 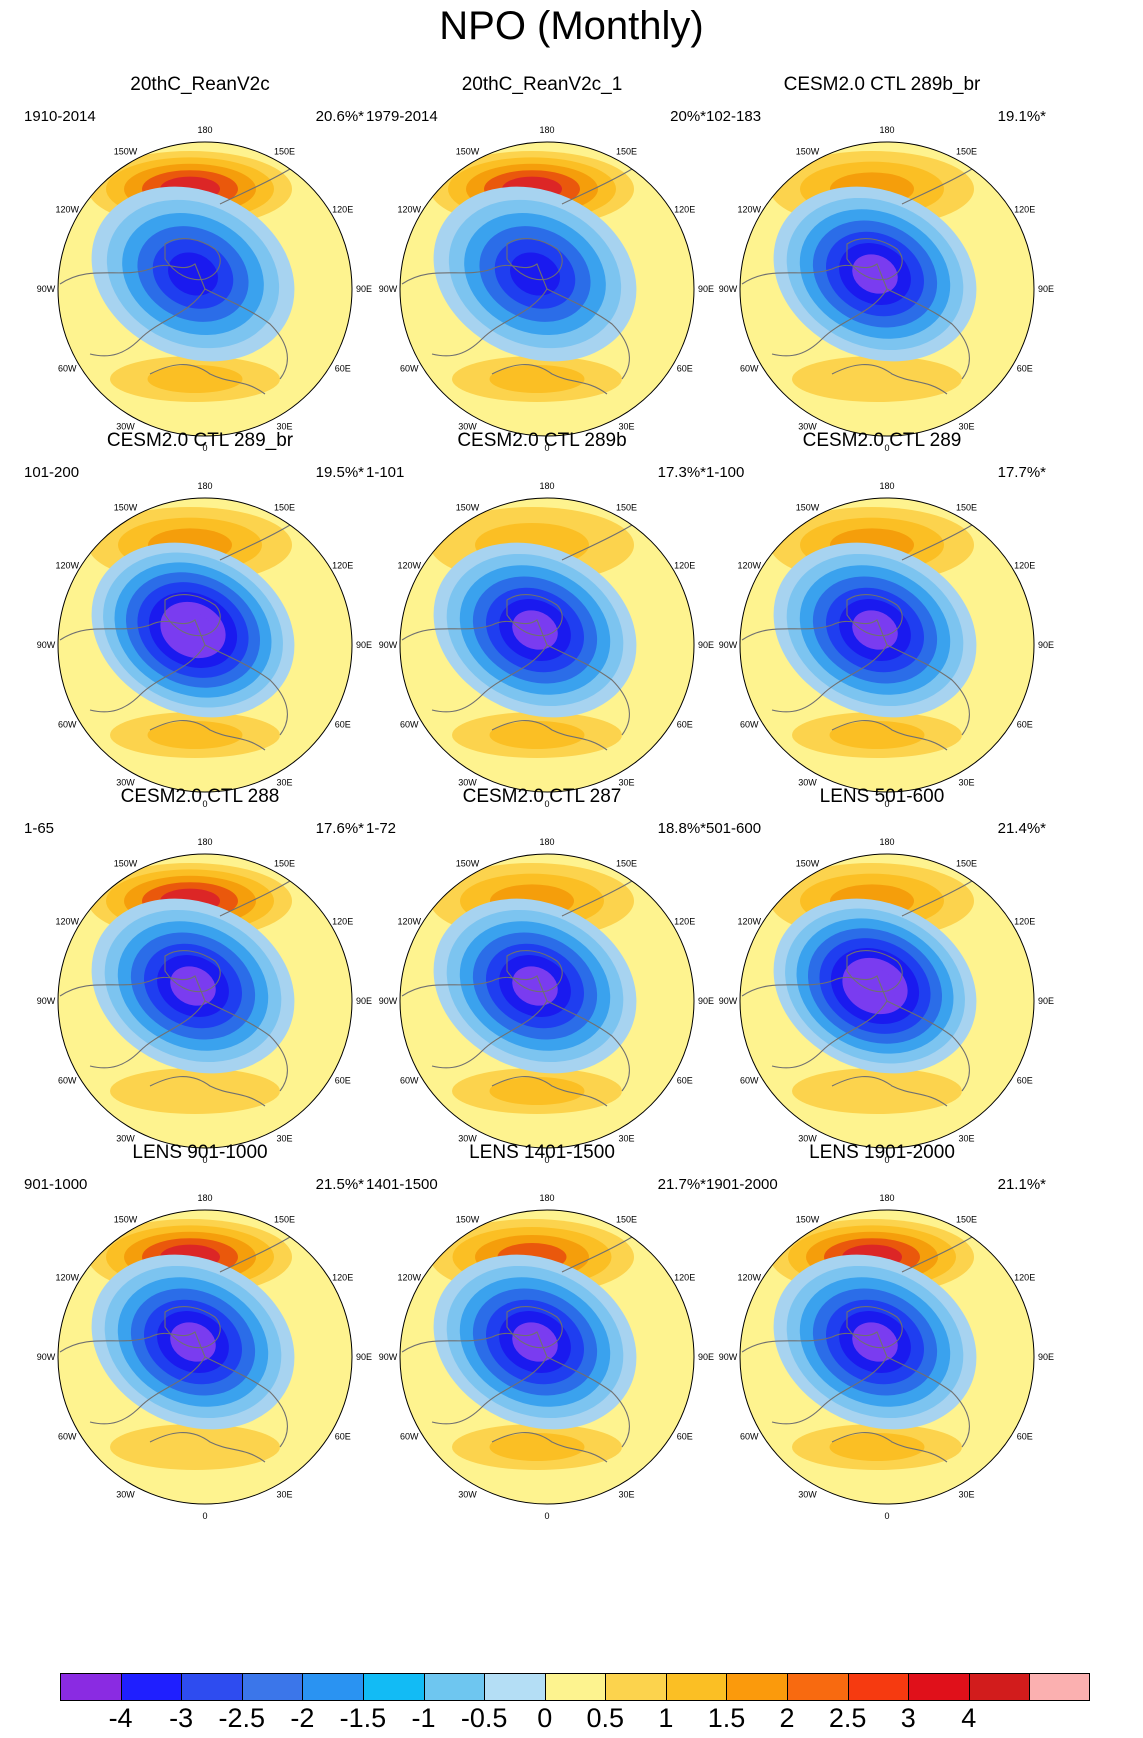 I want to click on panel-title: 20thC_ReanV2c_1, so click(x=542, y=84).